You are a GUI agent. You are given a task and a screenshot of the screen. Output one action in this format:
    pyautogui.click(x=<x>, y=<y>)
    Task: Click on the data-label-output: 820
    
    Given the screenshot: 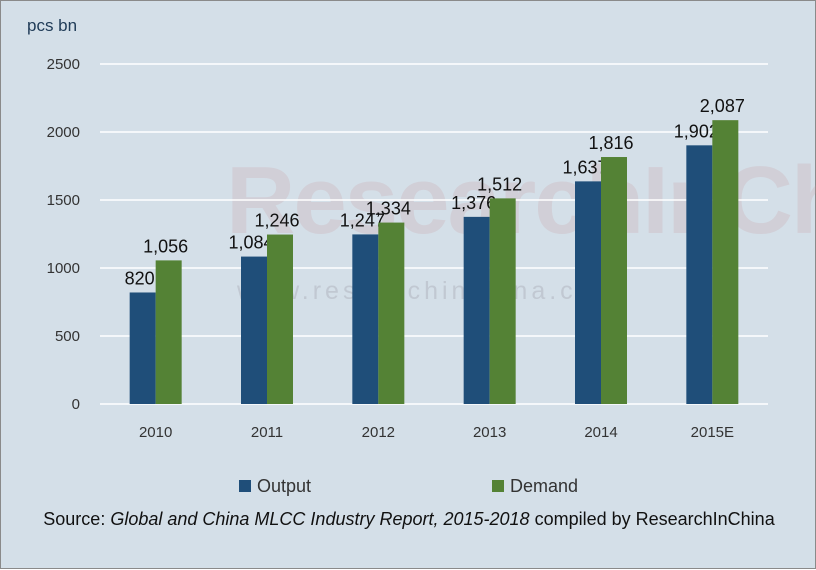 What is the action you would take?
    pyautogui.click(x=140, y=278)
    